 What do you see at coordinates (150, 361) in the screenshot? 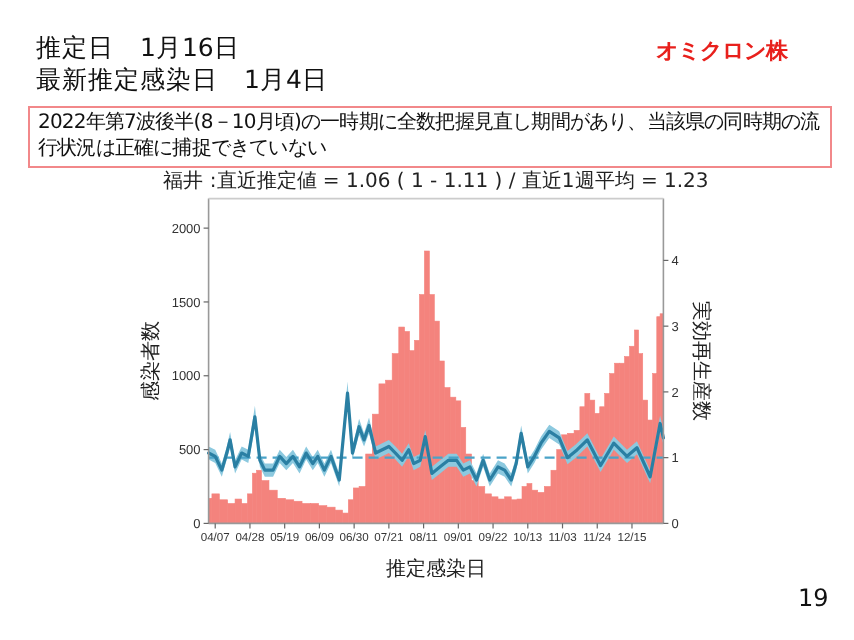
I see `y-axis-title: 感染者数` at bounding box center [150, 361].